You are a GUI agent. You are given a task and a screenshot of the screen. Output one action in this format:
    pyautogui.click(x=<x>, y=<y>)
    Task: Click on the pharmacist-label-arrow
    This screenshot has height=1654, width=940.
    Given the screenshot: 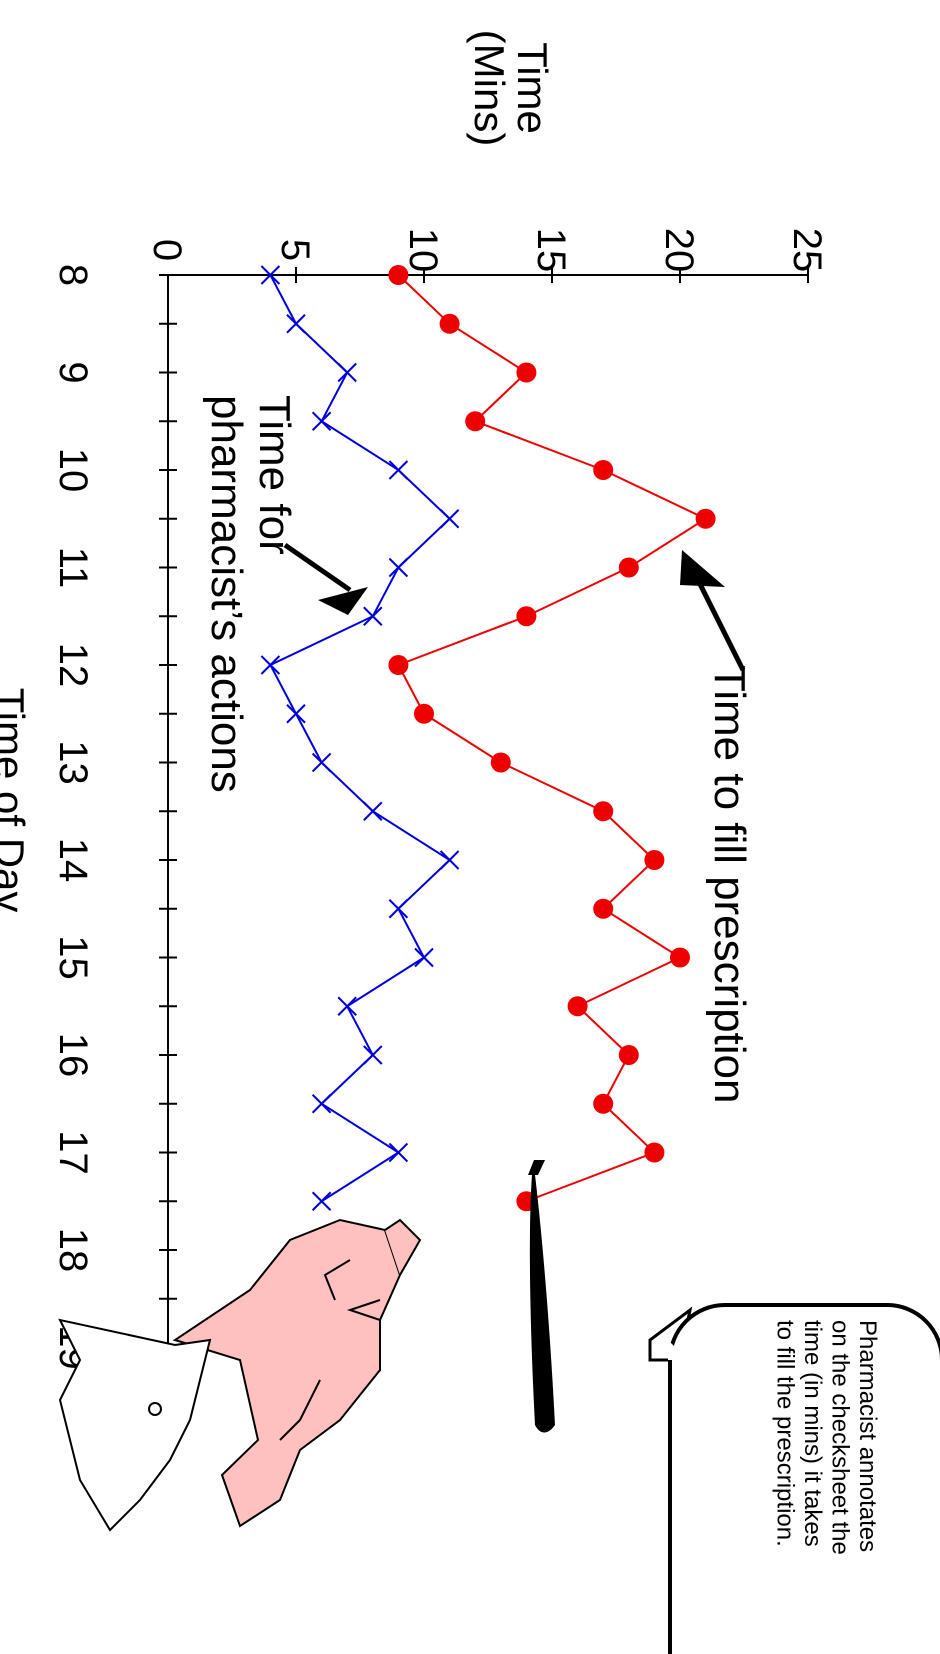 What is the action you would take?
    pyautogui.click(x=325, y=578)
    